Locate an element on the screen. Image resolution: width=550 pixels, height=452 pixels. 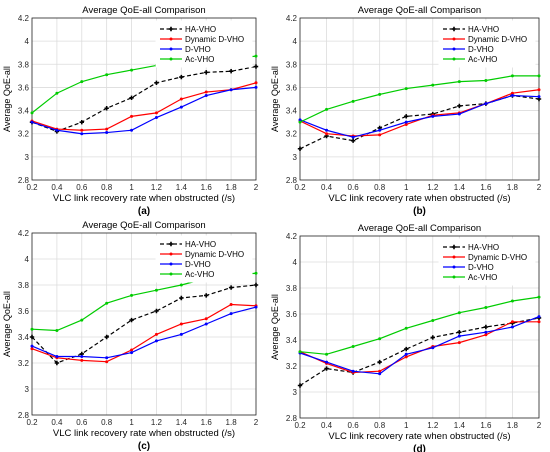
panel-label: (d) is located at coordinates (419, 448).